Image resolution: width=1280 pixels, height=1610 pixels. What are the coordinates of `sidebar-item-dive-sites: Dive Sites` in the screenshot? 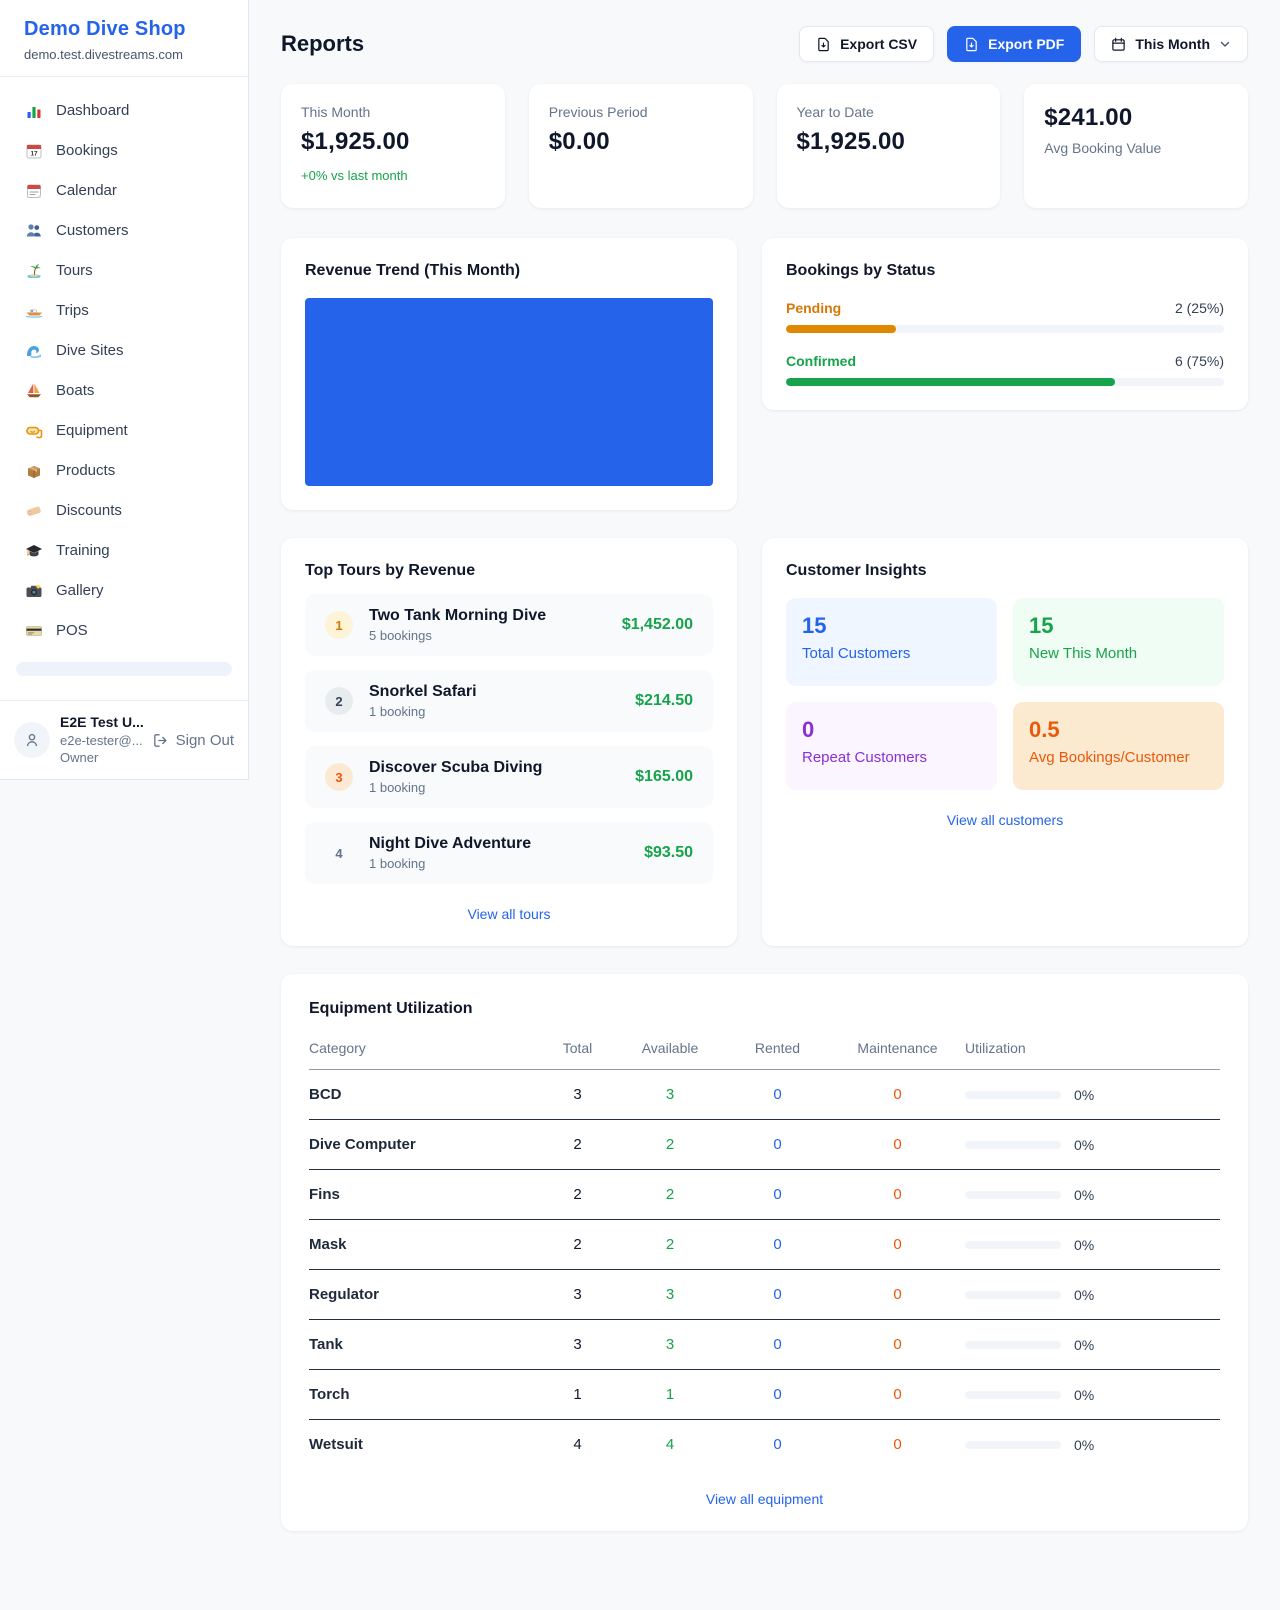 It's located at (124, 350).